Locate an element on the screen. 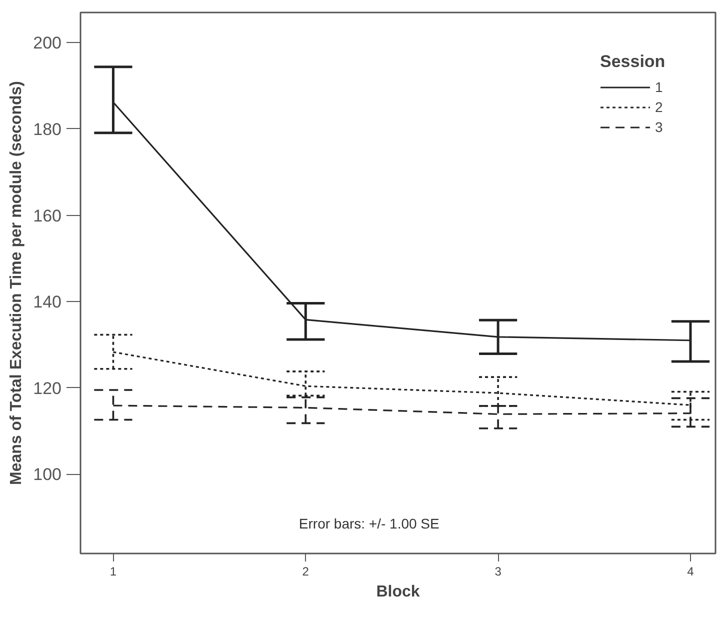 The width and height of the screenshot is (719, 623). legend-label: 1 is located at coordinates (659, 87).